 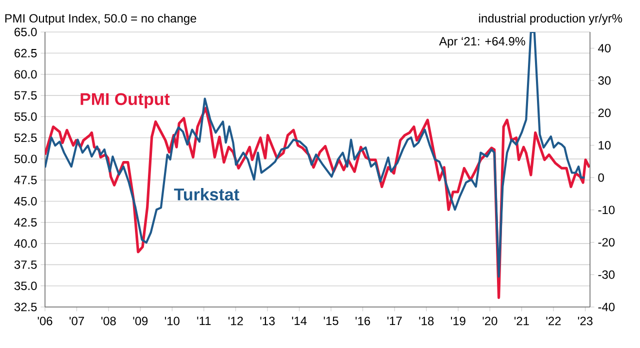 I want to click on x-tick-label: '07, so click(x=77, y=321).